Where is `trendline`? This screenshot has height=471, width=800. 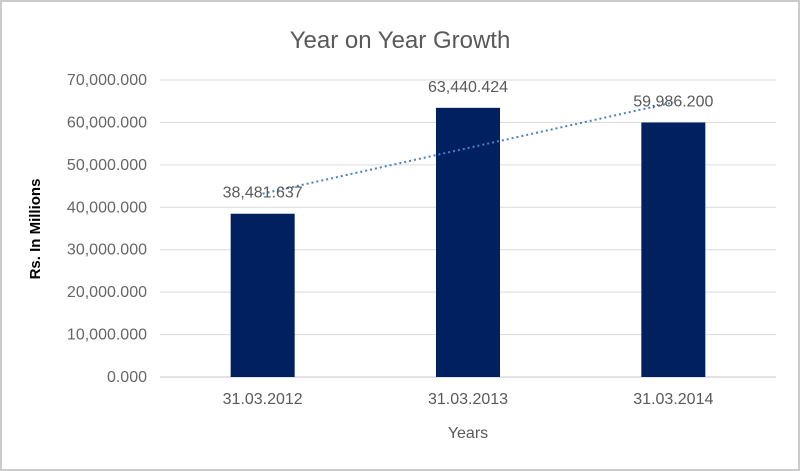 trendline is located at coordinates (468, 148).